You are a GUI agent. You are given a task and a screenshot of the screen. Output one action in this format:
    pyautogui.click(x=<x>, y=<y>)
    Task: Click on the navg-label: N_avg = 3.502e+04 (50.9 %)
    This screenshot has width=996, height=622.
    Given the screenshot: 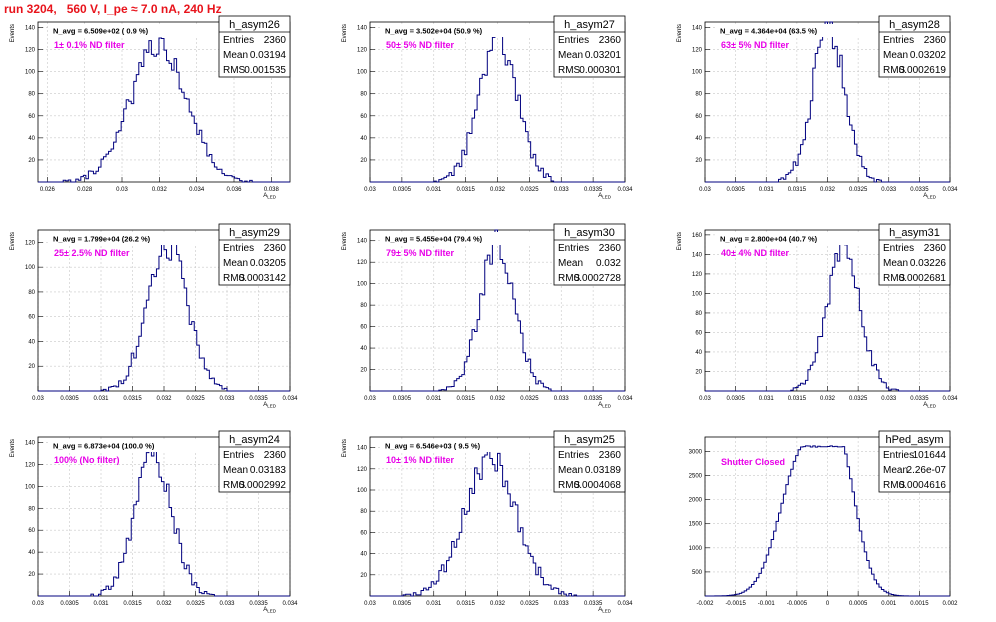 What is the action you would take?
    pyautogui.click(x=434, y=31)
    